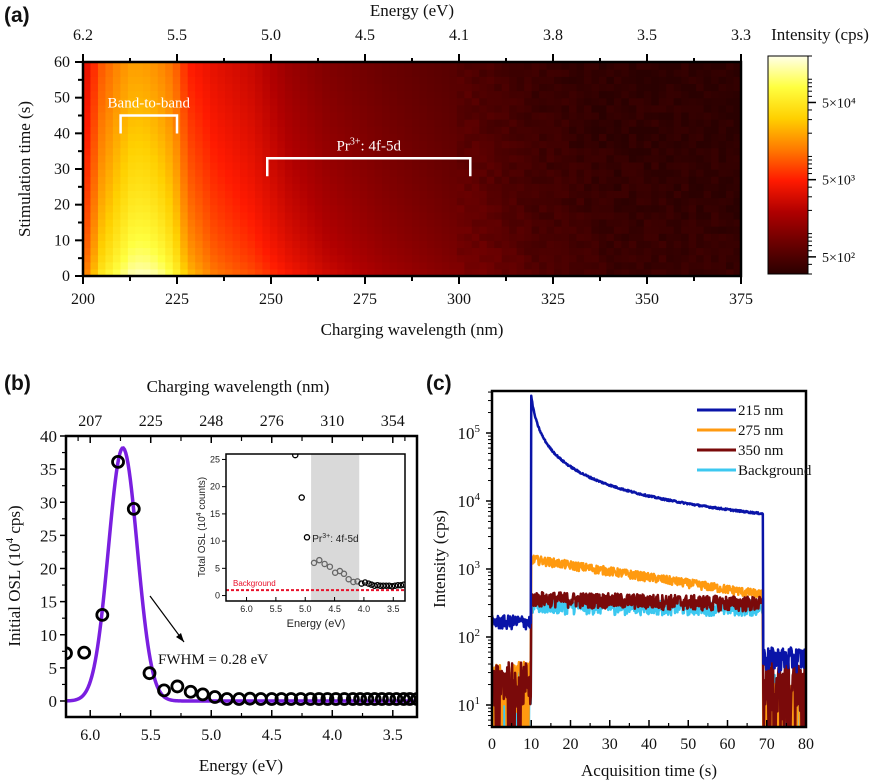  I want to click on inset-data-point, so click(386, 586).